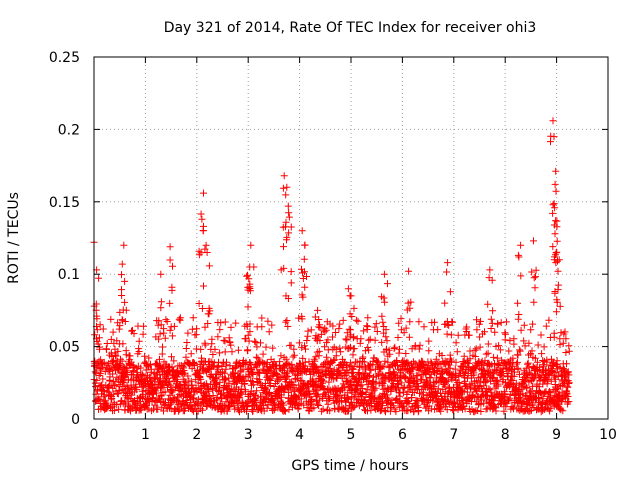 Image resolution: width=640 pixels, height=480 pixels. Describe the element at coordinates (196, 435) in the screenshot. I see `x-tick-label: 2` at that location.